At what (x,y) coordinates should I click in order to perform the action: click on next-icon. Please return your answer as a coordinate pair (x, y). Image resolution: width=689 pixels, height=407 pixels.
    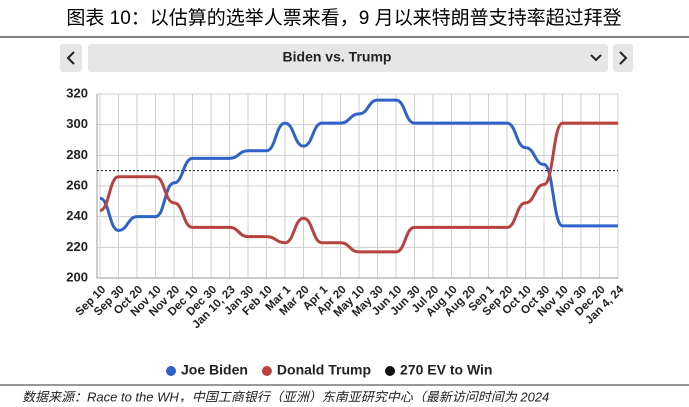
    Looking at the image, I should click on (623, 58).